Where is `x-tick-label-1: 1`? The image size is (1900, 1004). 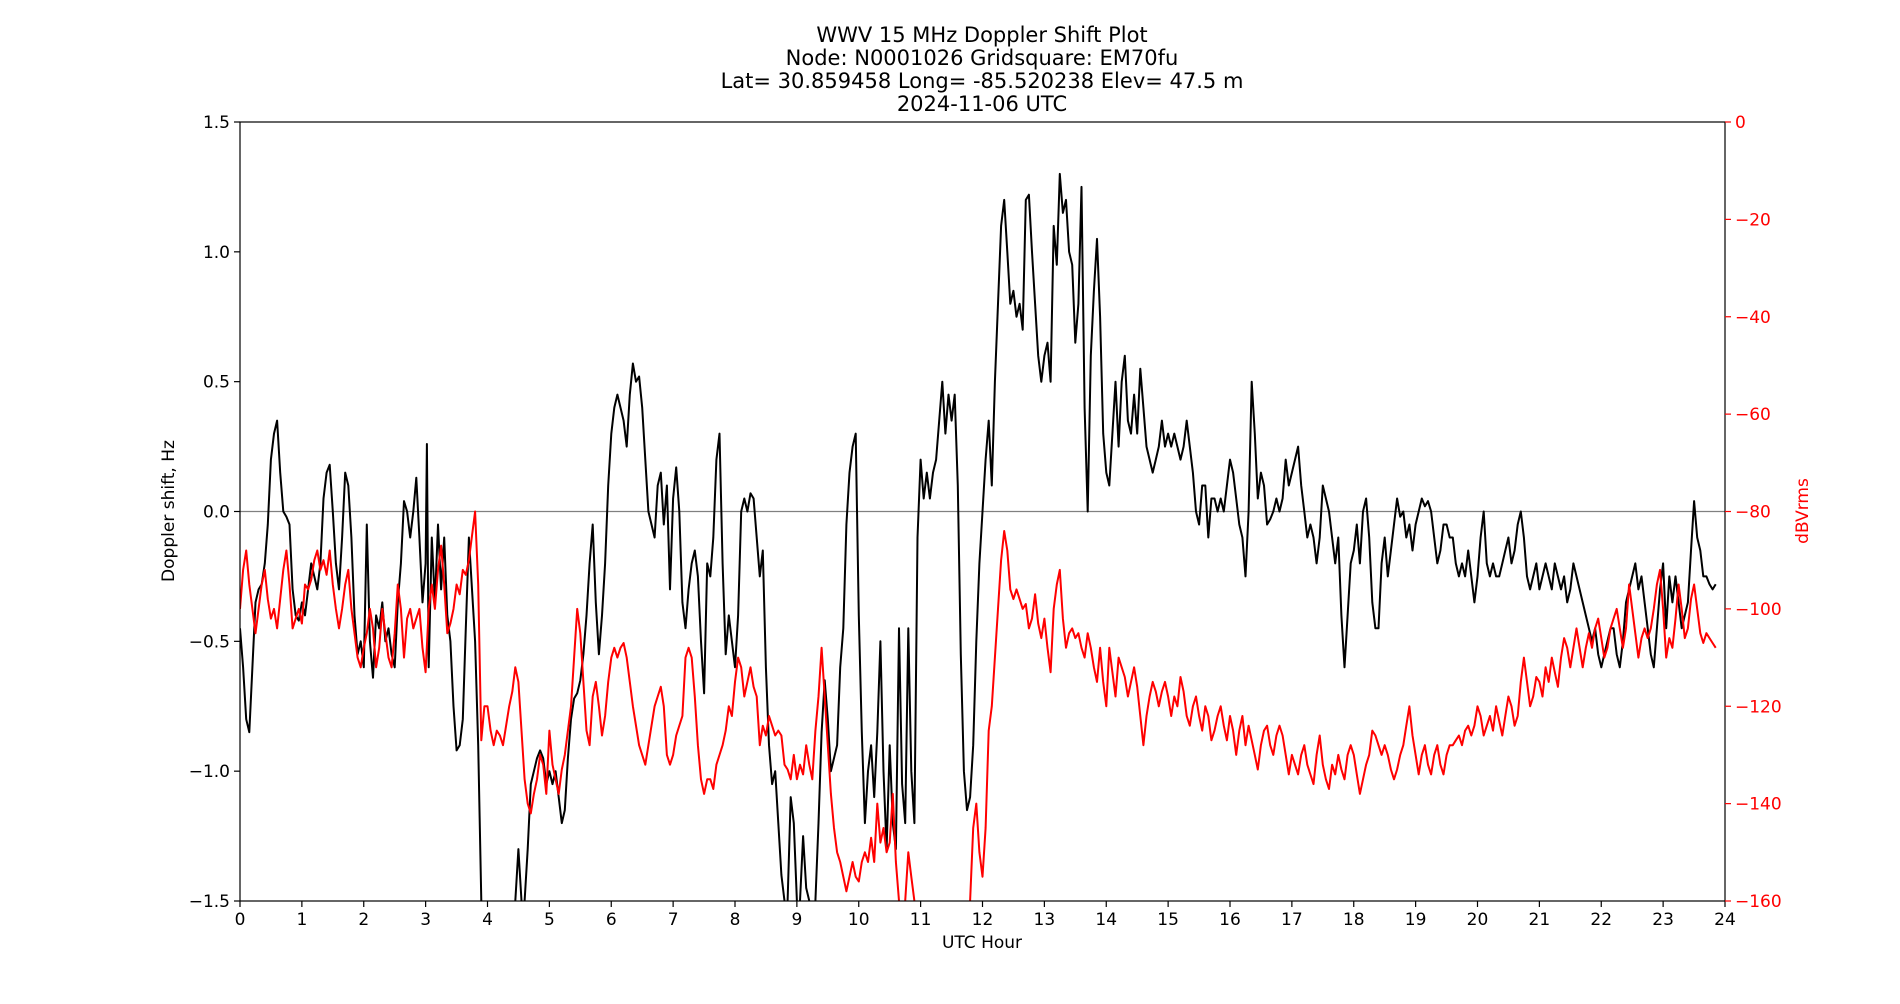
x-tick-label-1: 1 is located at coordinates (301, 920).